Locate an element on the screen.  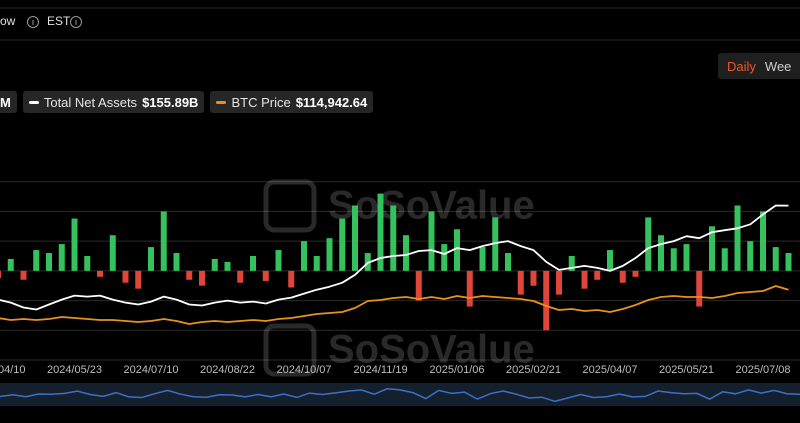
navigator-line is located at coordinates (400, 395).